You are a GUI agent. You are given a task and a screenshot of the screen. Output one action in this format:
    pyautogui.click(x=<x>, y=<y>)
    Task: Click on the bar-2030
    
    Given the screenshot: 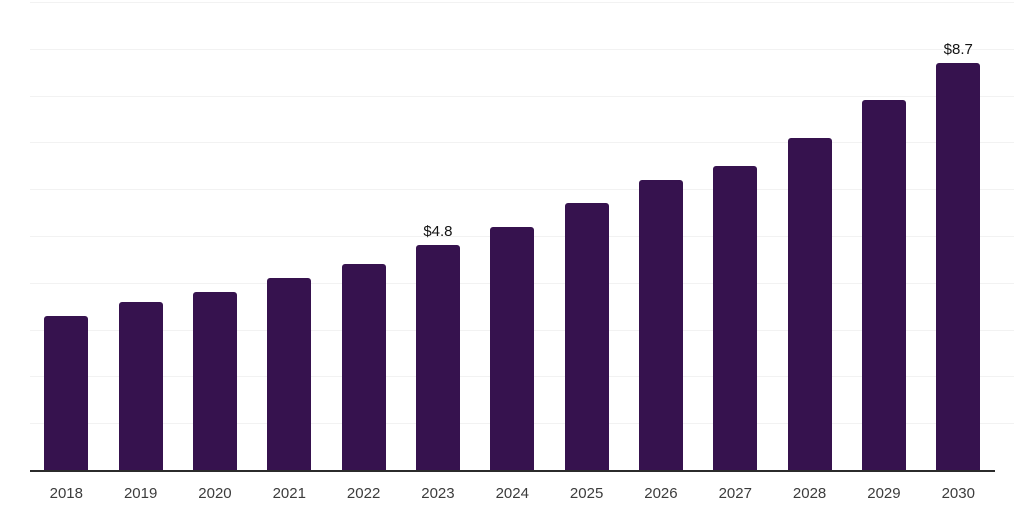 What is the action you would take?
    pyautogui.click(x=958, y=266)
    